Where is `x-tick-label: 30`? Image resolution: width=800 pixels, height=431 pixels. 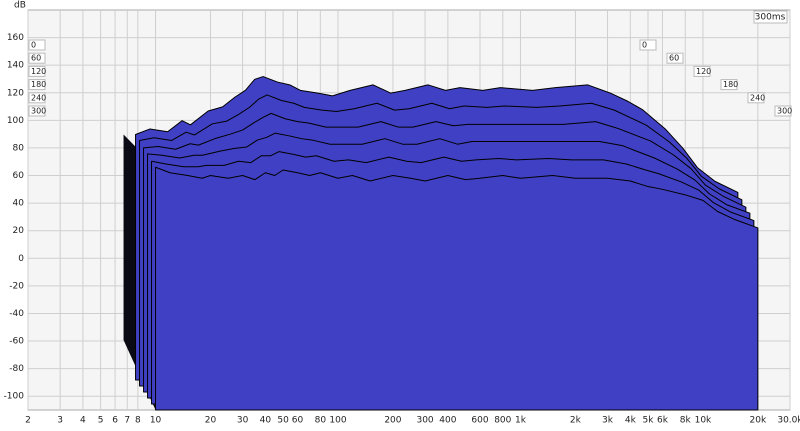
x-tick-label: 30 is located at coordinates (243, 421).